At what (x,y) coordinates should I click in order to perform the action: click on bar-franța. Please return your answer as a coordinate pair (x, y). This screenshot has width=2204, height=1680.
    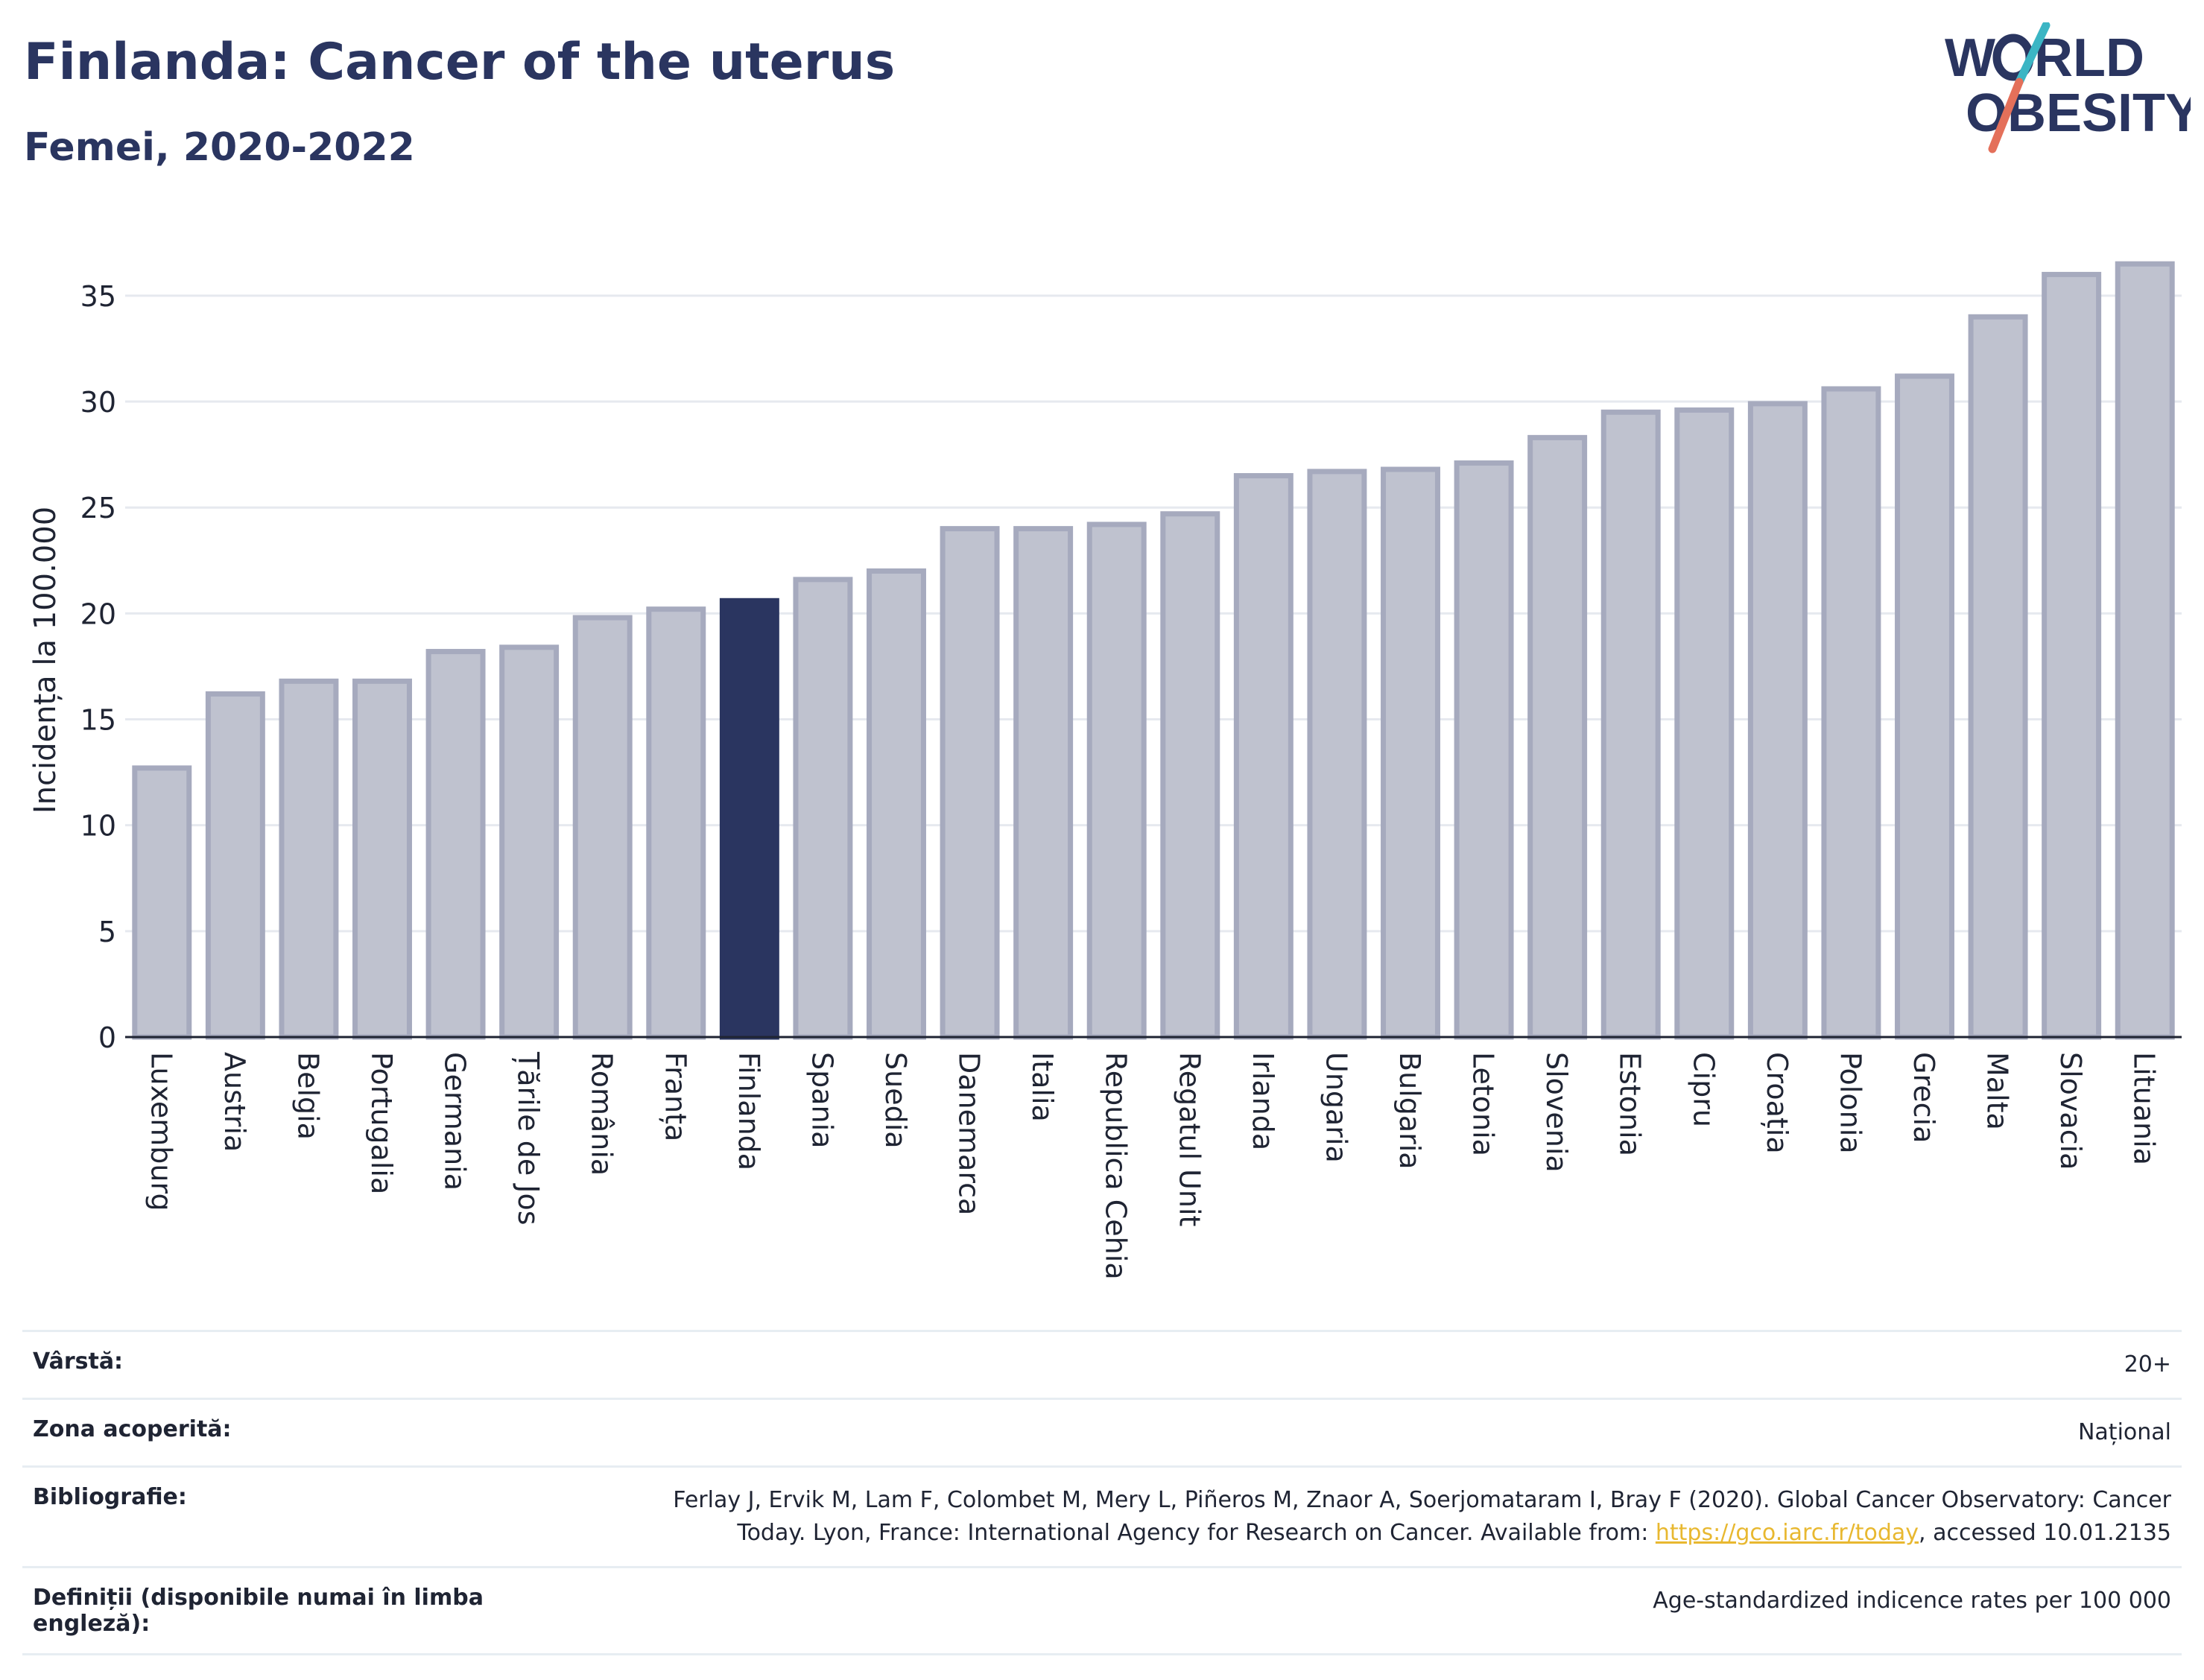
    Looking at the image, I should click on (676, 823).